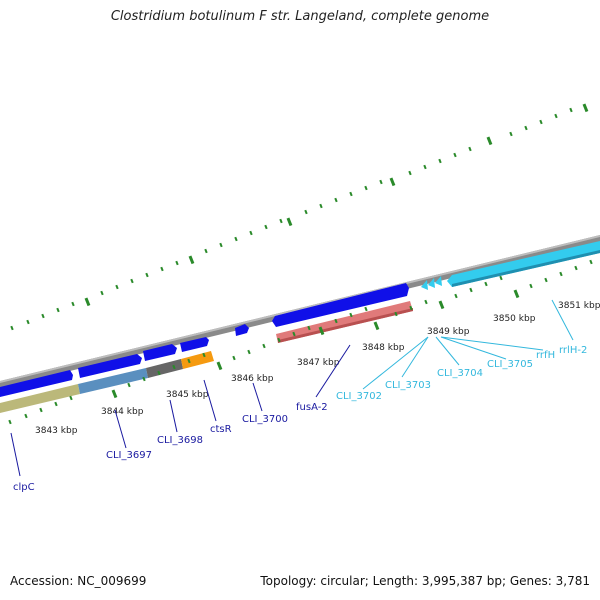 Image resolution: width=600 pixels, height=600 pixels. What do you see at coordinates (265, 419) in the screenshot?
I see `gene-label-cli3700: CLI_3700` at bounding box center [265, 419].